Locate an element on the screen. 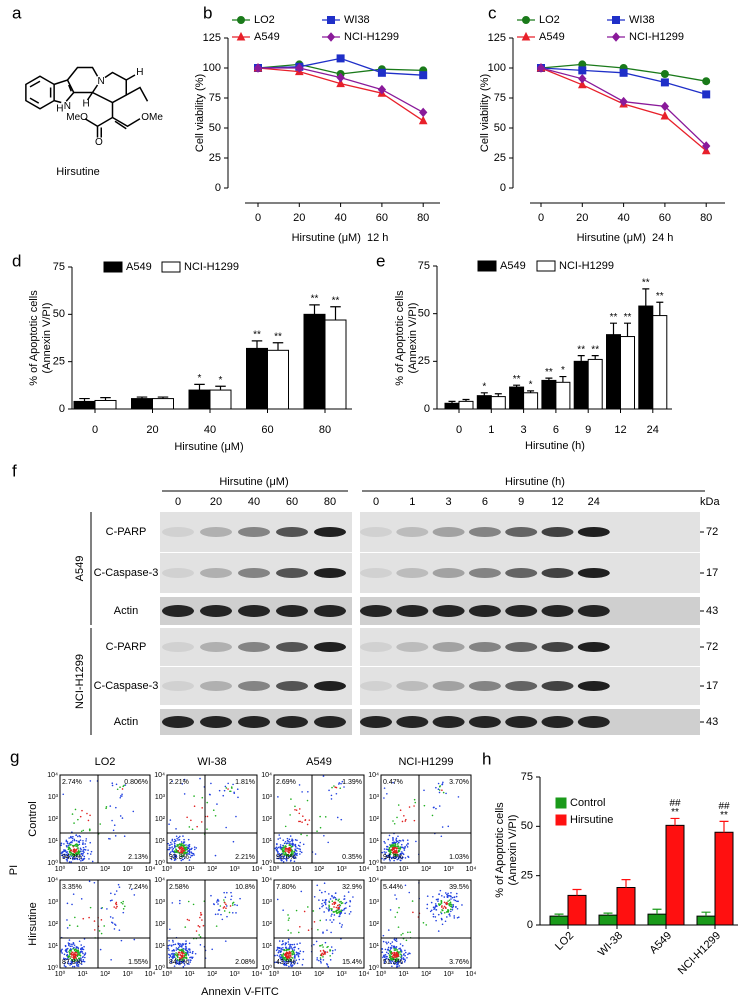 This screenshot has height=999, width=741. y-tick-label: 10³ is located at coordinates (374, 902).